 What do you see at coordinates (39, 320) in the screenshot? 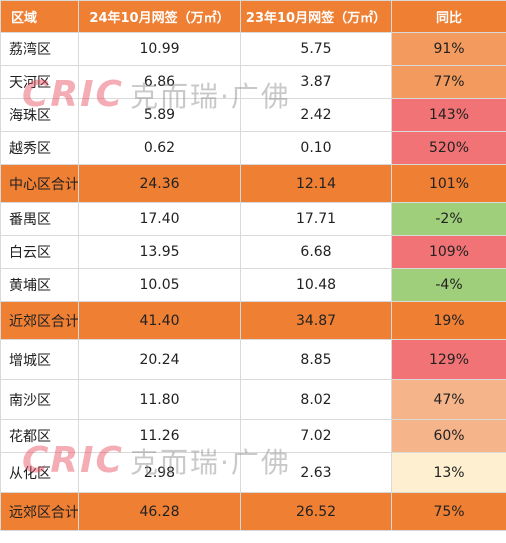
I see `district-name-cell: 近郊区合计` at bounding box center [39, 320].